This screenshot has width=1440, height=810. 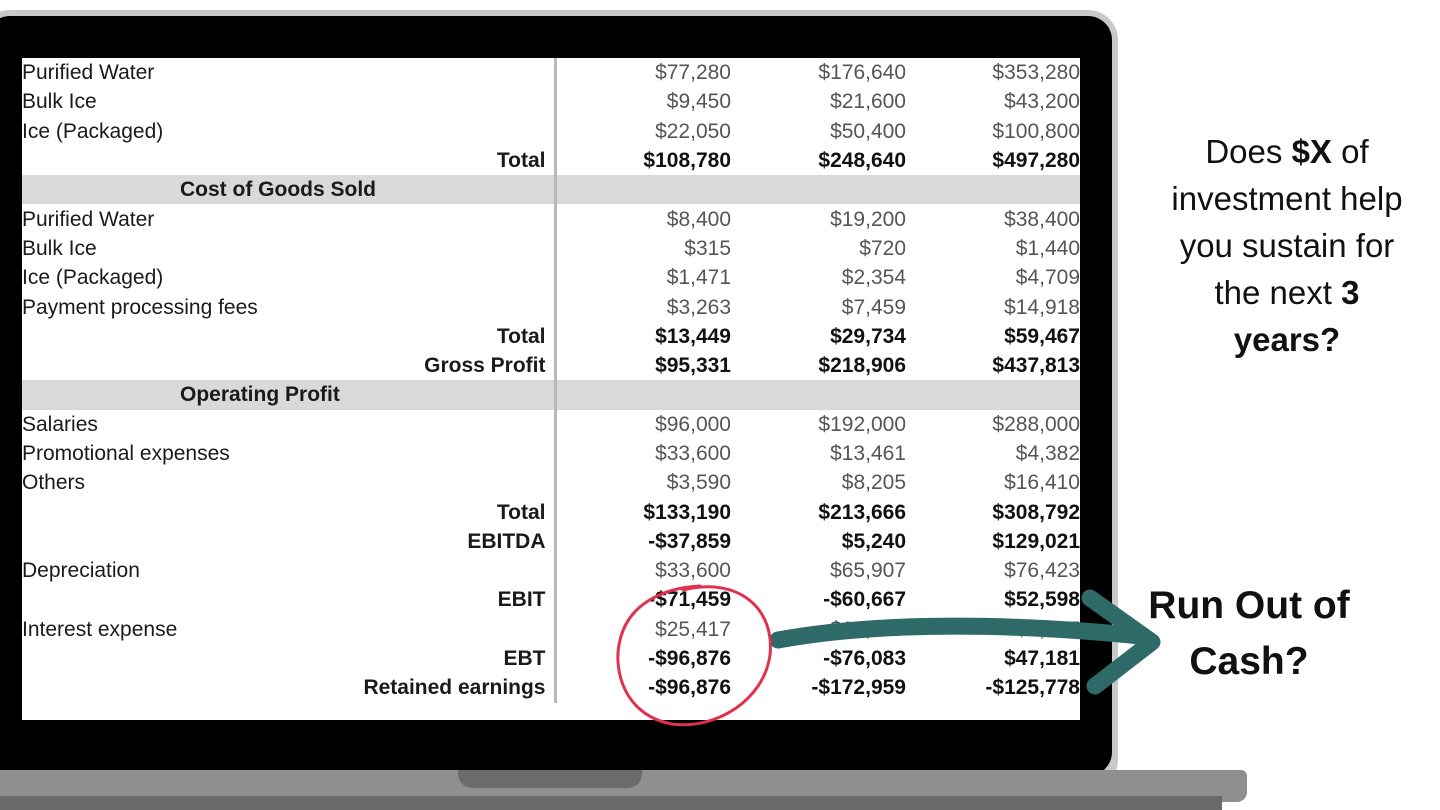 I want to click on year-1-value: $25,417, so click(x=693, y=629).